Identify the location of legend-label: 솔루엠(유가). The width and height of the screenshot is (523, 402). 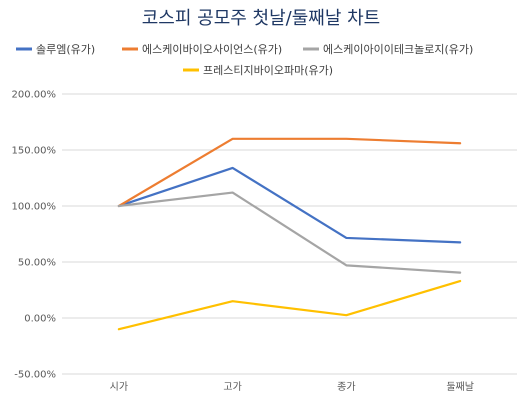
(65, 49).